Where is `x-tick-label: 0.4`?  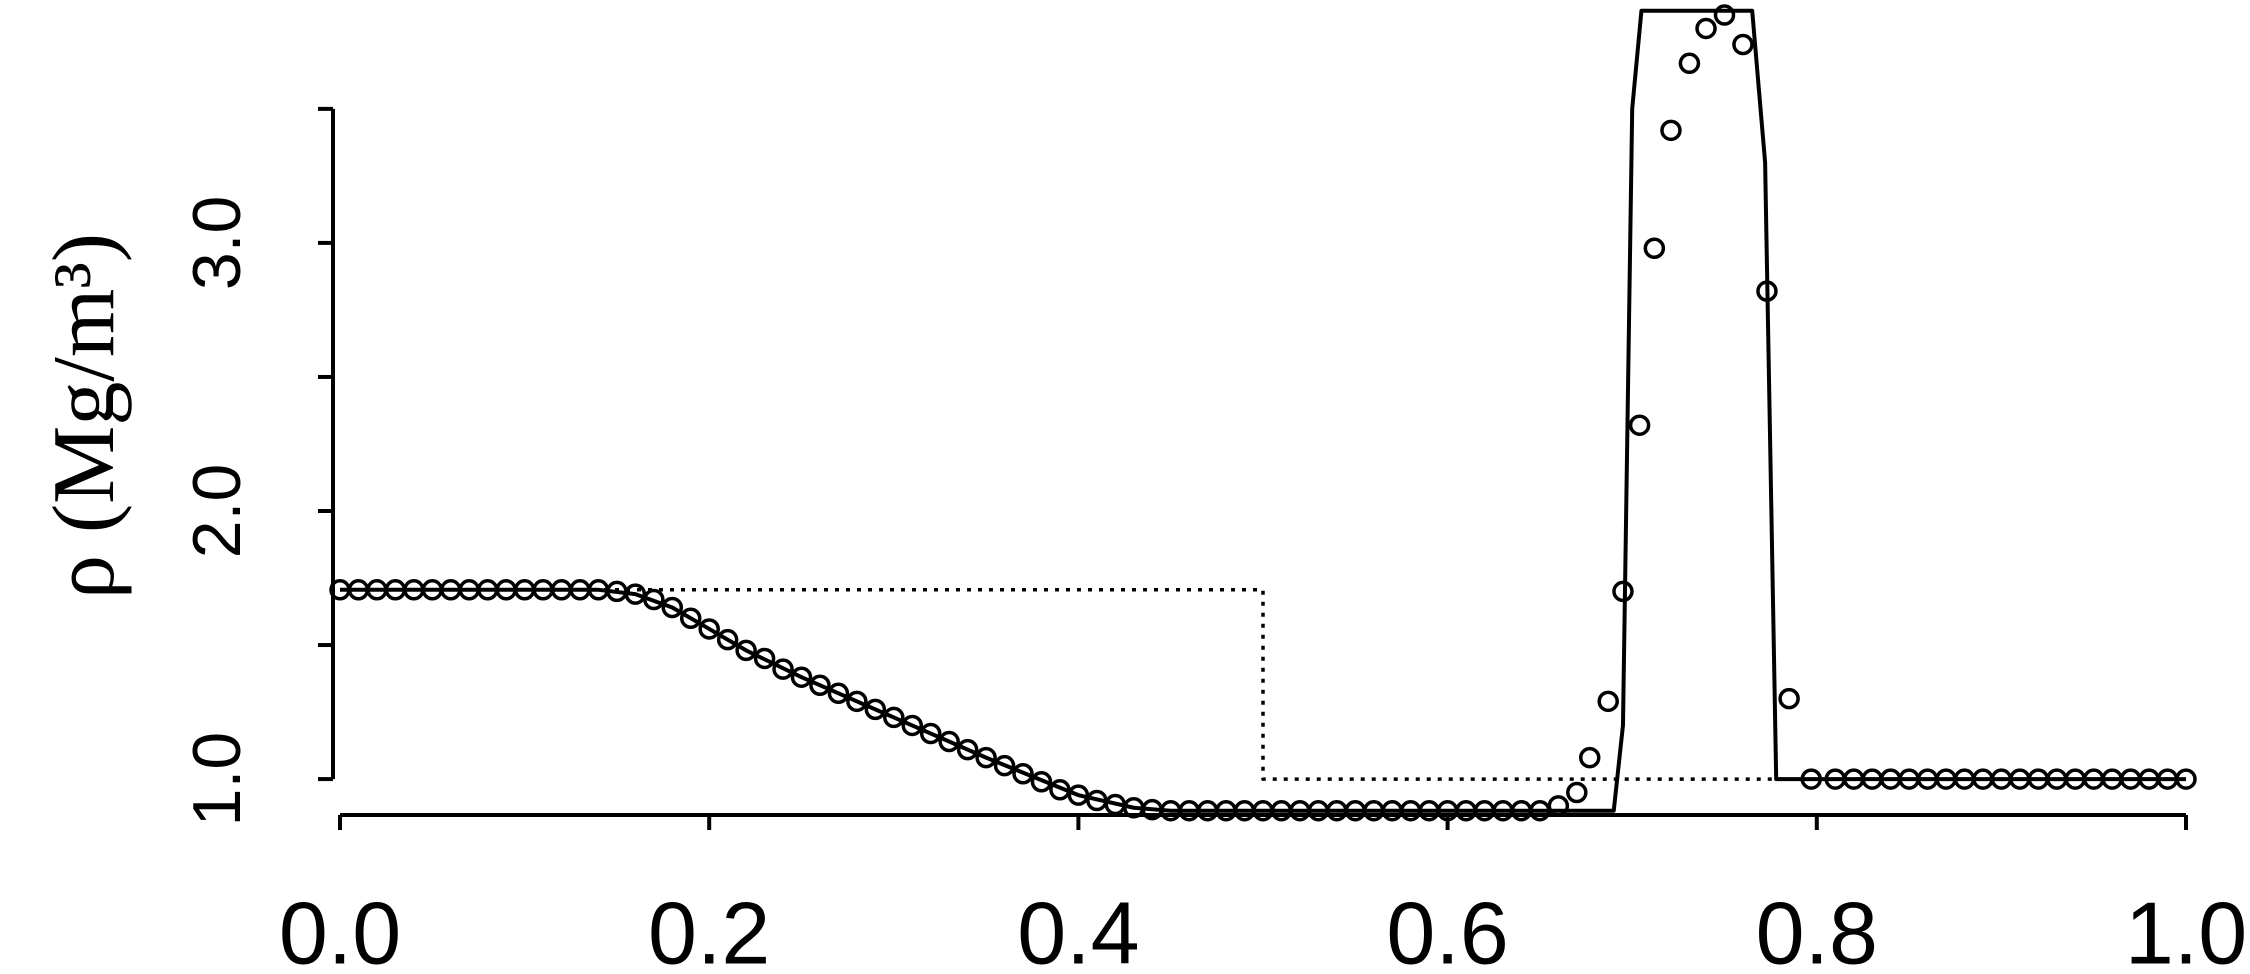 x-tick-label: 0.4 is located at coordinates (1078, 928).